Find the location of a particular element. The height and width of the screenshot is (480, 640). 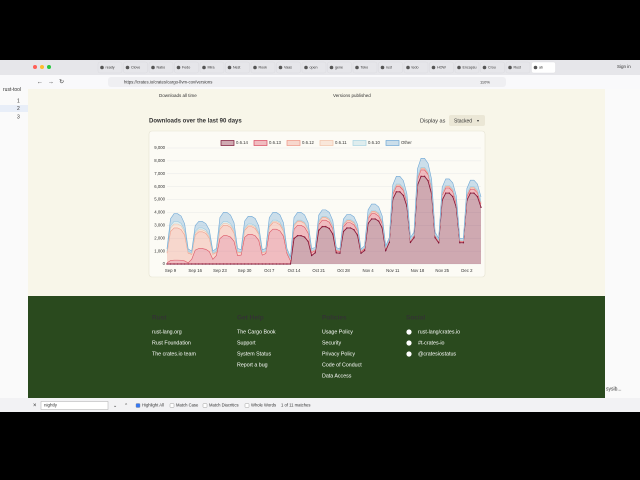

tab-title: Nest is located at coordinates (236, 67).